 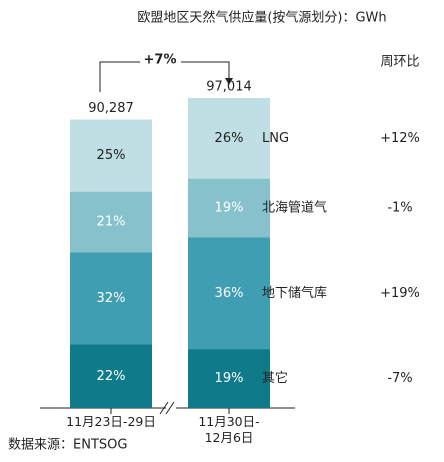 I want to click on wow-label: -7%, so click(x=399, y=378).